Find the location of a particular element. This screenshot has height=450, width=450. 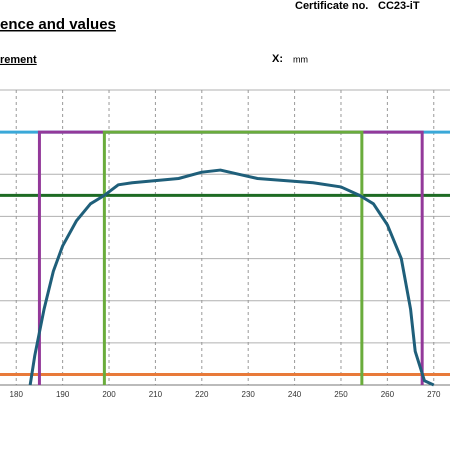

x-tick-label: 260 is located at coordinates (388, 394).